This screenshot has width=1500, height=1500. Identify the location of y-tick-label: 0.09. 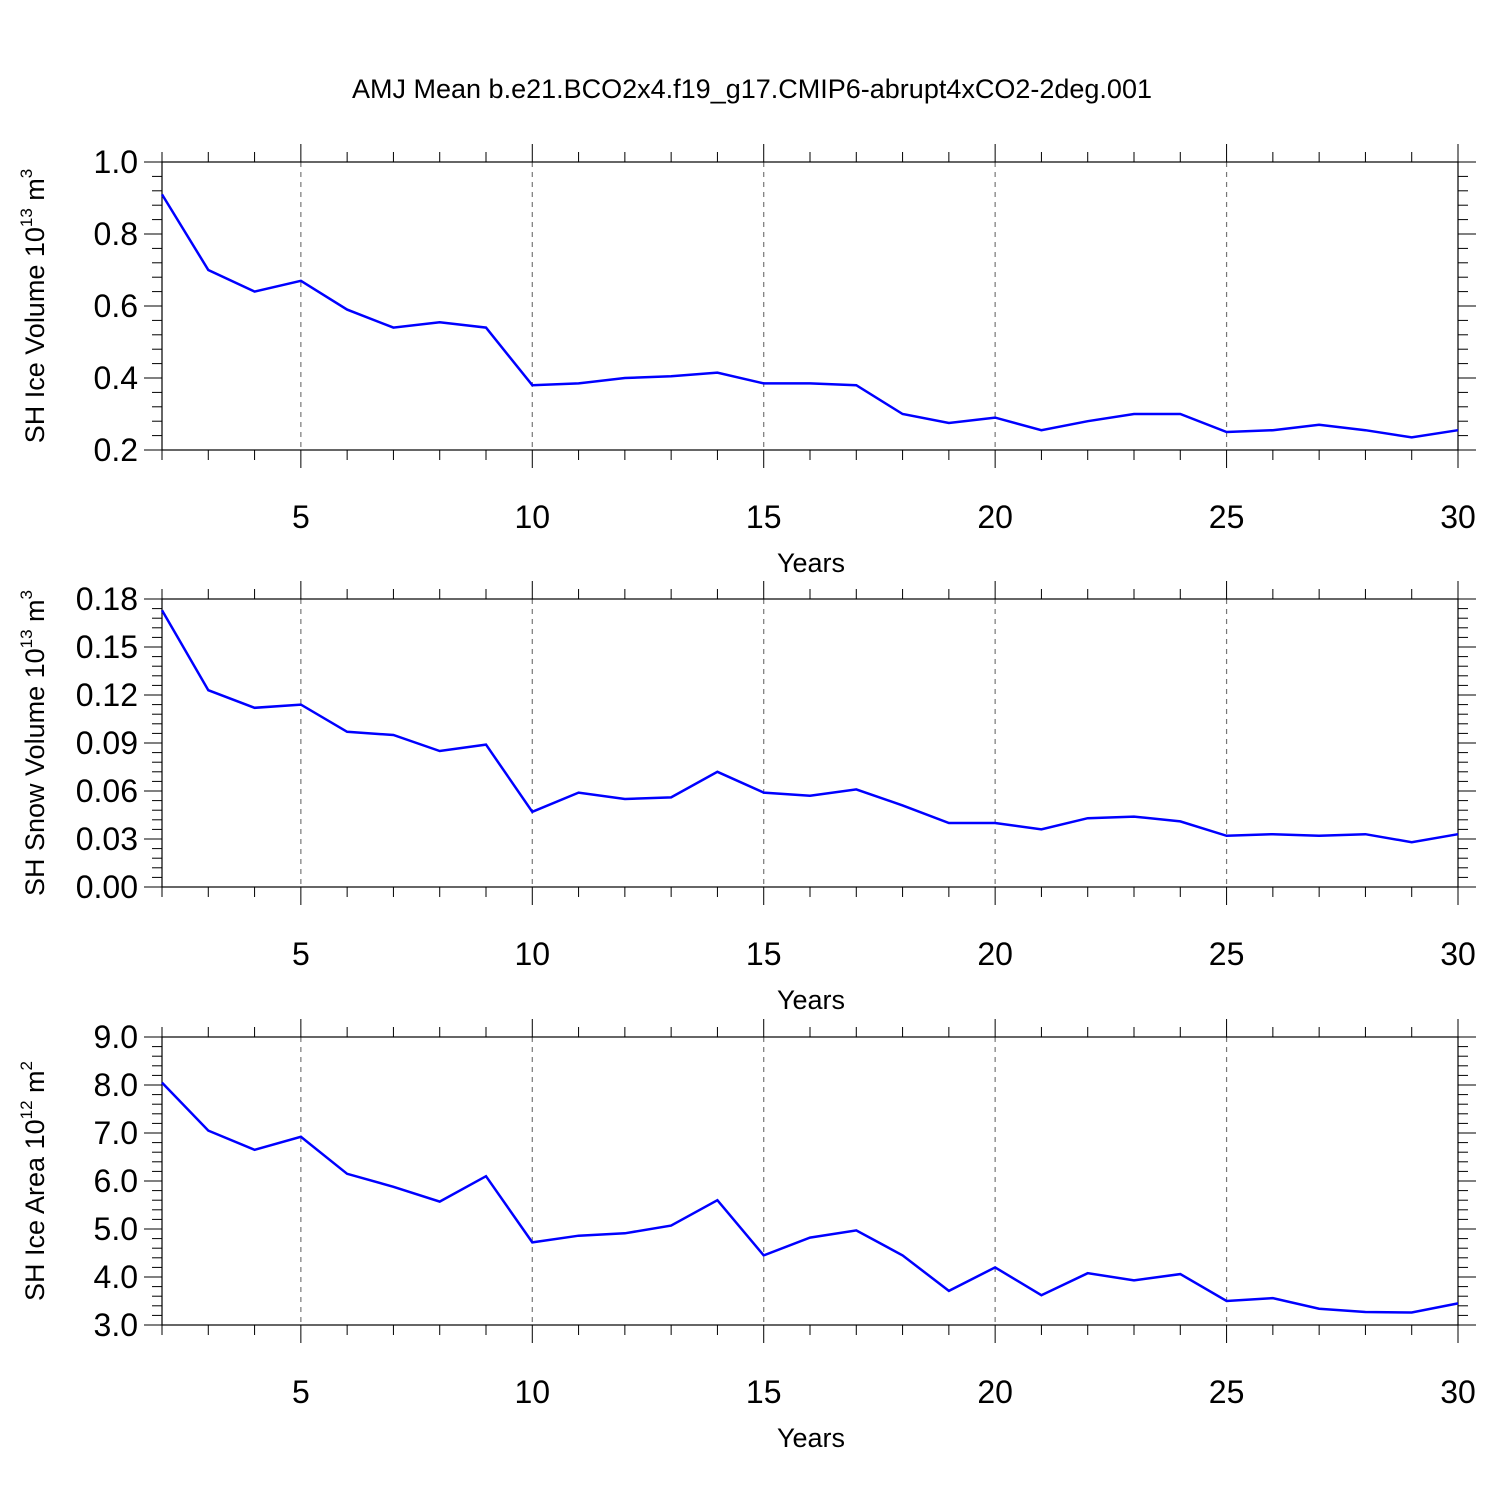
(107, 743).